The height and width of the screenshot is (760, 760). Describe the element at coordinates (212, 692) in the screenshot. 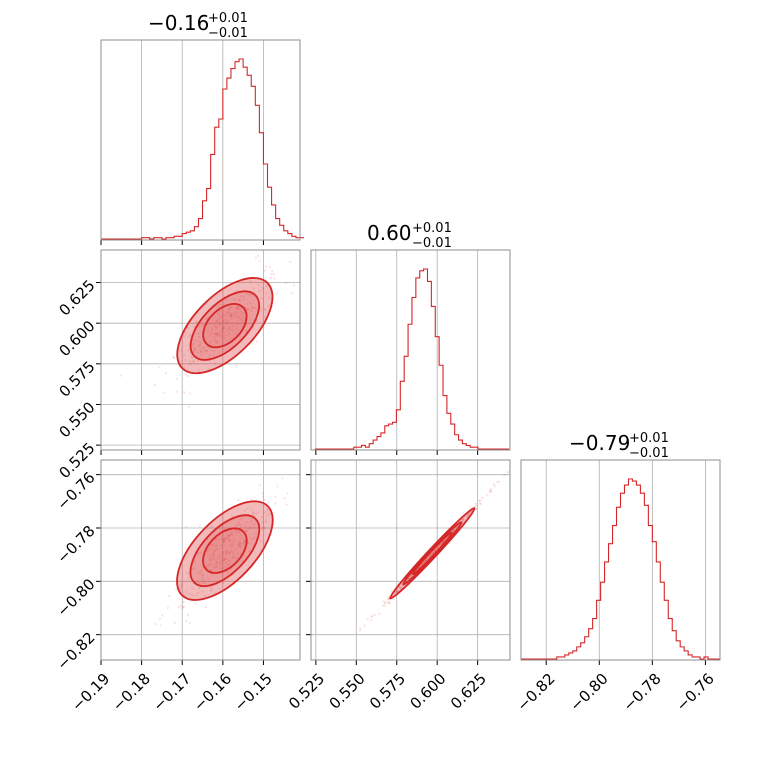

I see `x-tick-label: −0.16` at that location.